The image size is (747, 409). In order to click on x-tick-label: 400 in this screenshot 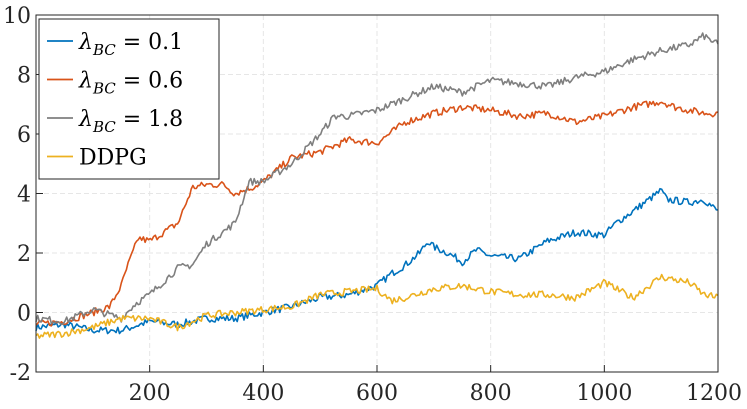, I will do `click(263, 393)`.